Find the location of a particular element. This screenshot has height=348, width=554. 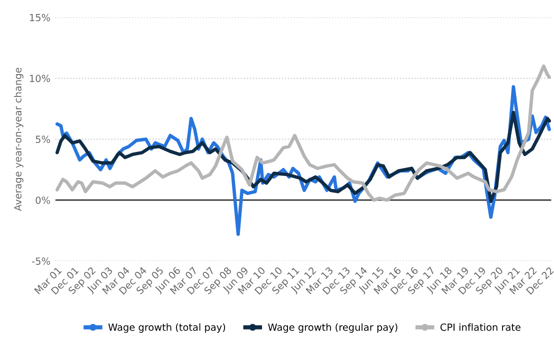

legend-label: Wage growth (regular pay) is located at coordinates (333, 328).